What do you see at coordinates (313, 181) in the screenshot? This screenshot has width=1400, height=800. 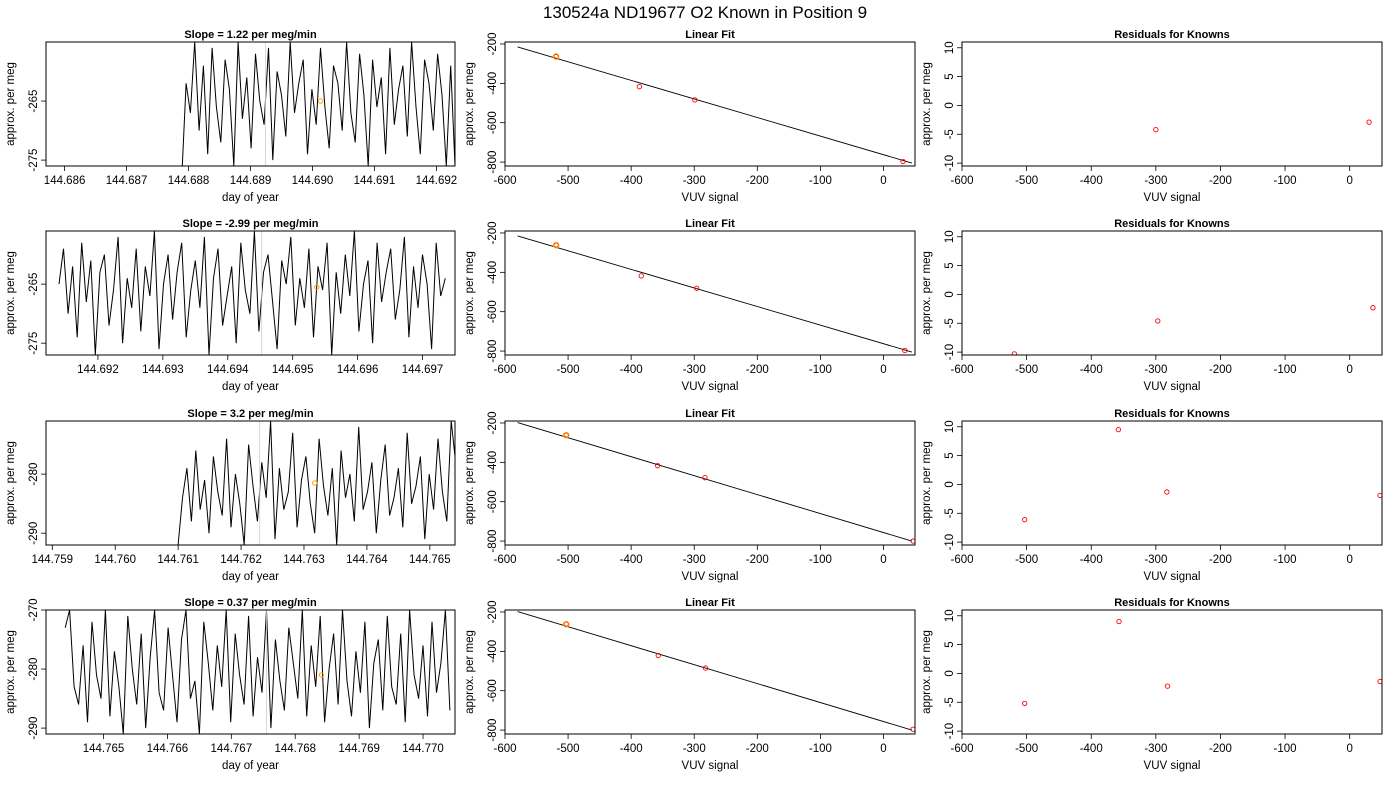 I see `x-tick-label: 144.690` at bounding box center [313, 181].